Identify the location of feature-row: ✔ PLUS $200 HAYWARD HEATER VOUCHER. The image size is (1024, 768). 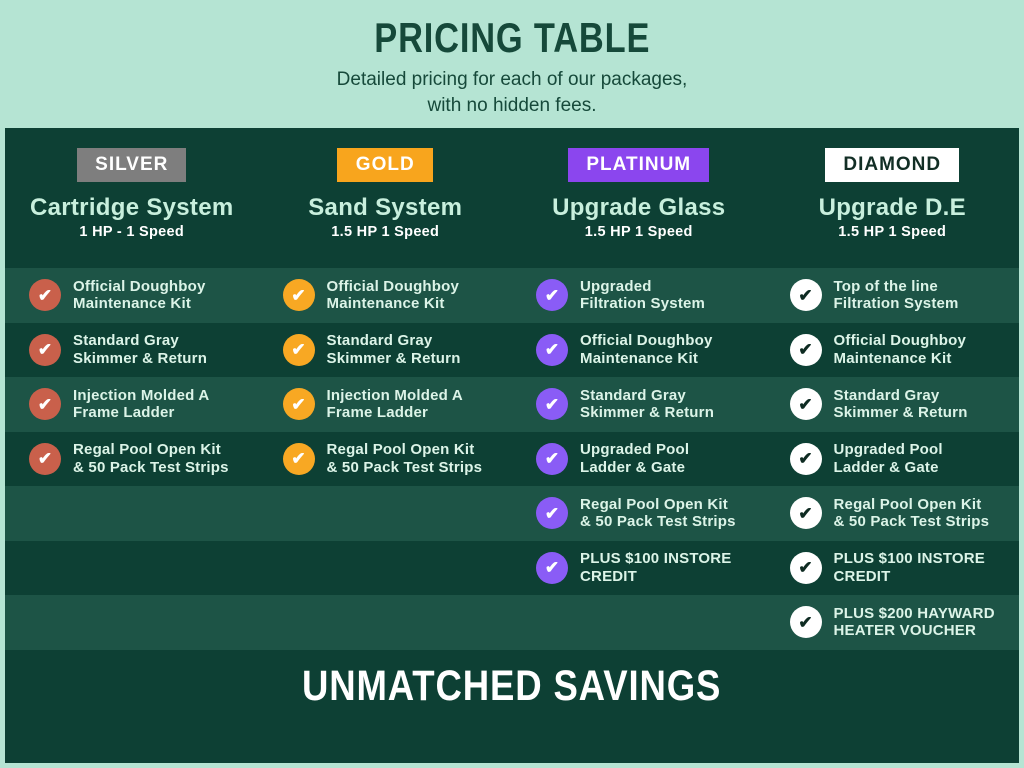
(512, 622).